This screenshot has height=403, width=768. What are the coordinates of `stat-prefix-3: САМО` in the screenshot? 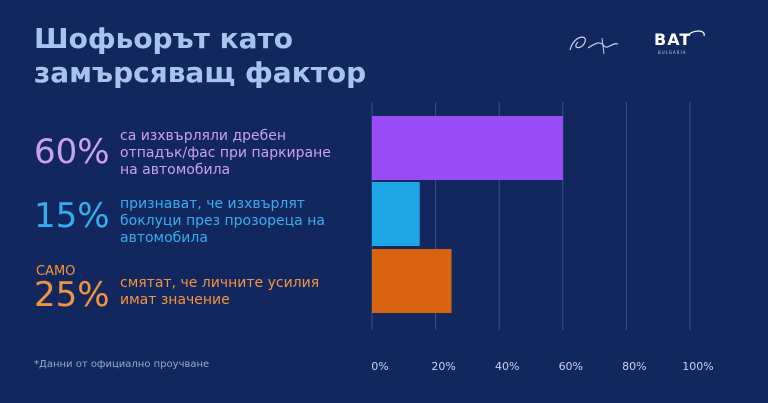 It's located at (56, 271).